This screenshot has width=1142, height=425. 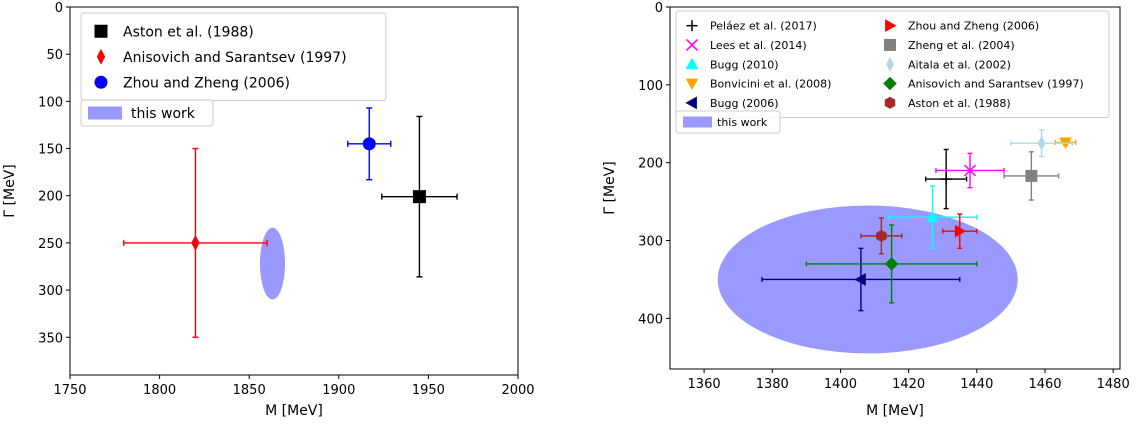 What do you see at coordinates (946, 179) in the screenshot?
I see `point-pelaez-et-al-2017` at bounding box center [946, 179].